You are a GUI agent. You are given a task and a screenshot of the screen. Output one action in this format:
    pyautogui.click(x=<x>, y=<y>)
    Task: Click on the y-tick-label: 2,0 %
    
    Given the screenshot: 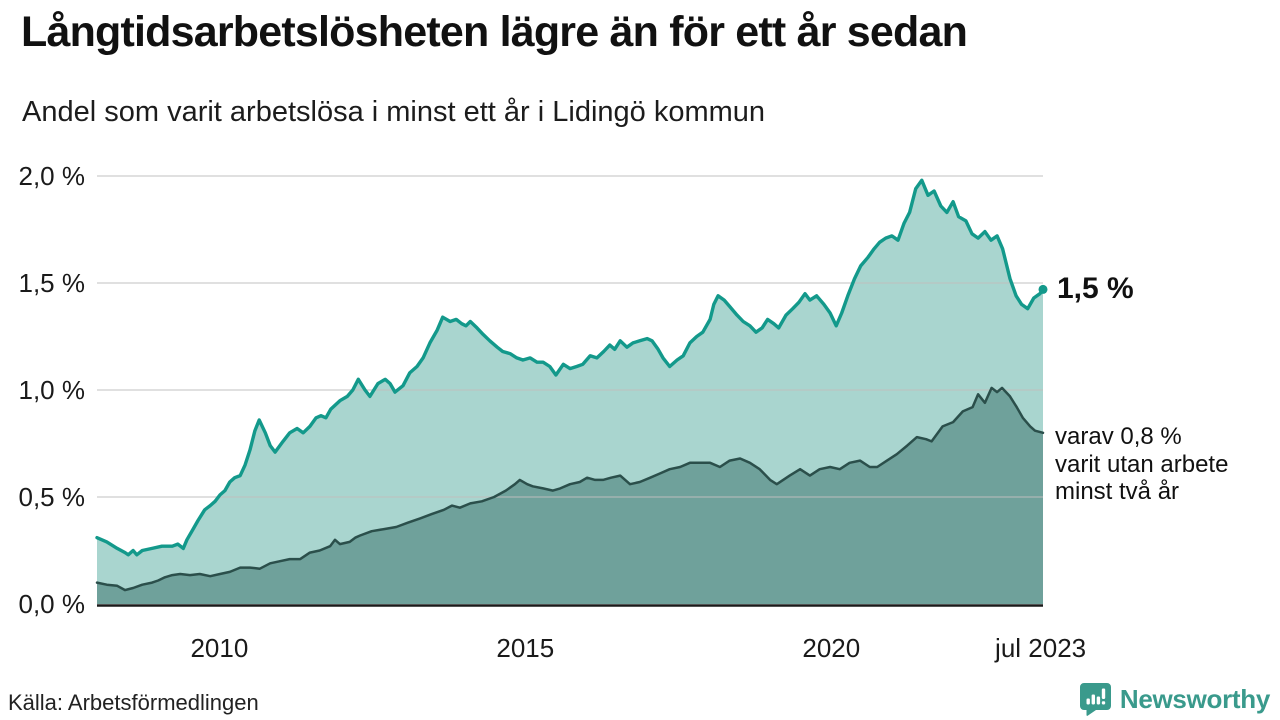 What is the action you would take?
    pyautogui.click(x=52, y=176)
    